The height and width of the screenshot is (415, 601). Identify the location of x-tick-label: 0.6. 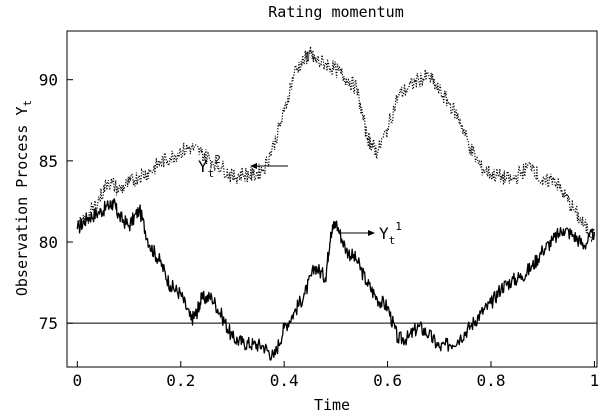
(387, 380).